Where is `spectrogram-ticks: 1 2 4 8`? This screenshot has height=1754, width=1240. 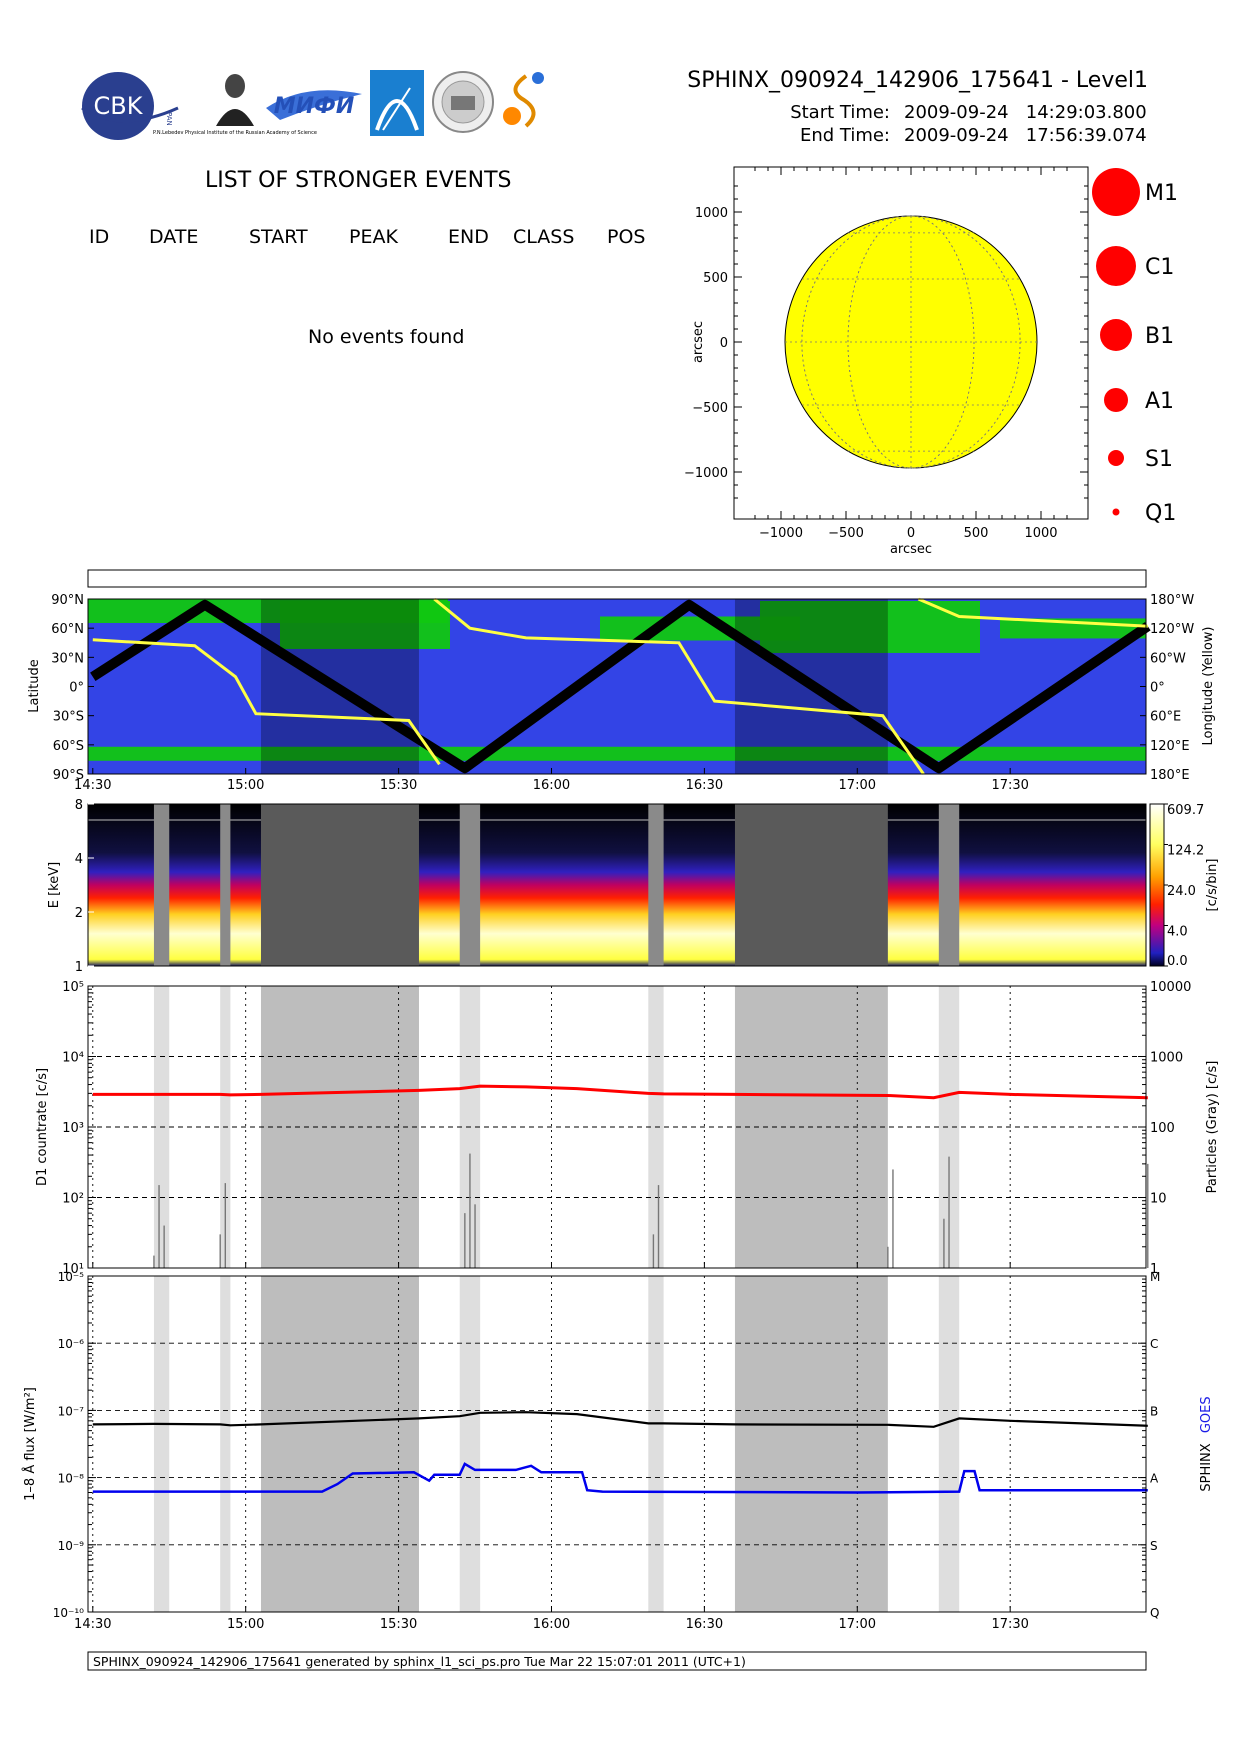
spectrogram-ticks: 1 2 4 8 is located at coordinates (84, 886).